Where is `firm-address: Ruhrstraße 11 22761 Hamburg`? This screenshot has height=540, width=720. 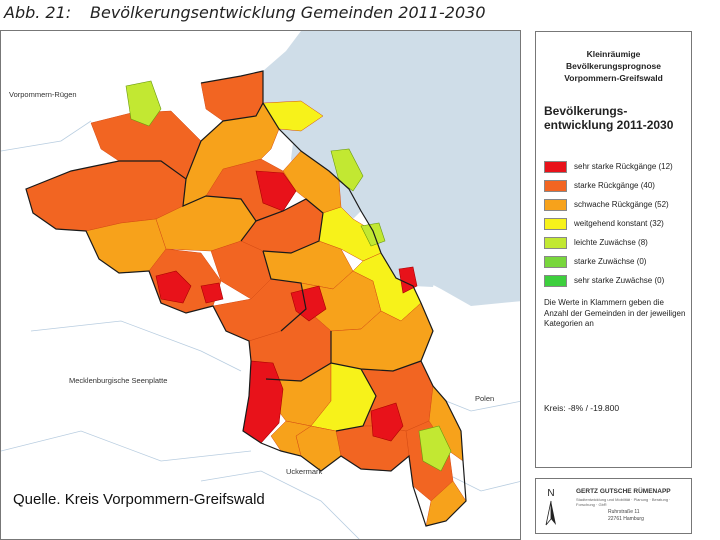 firm-address: Ruhrstraße 11 22761 Hamburg is located at coordinates (626, 516).